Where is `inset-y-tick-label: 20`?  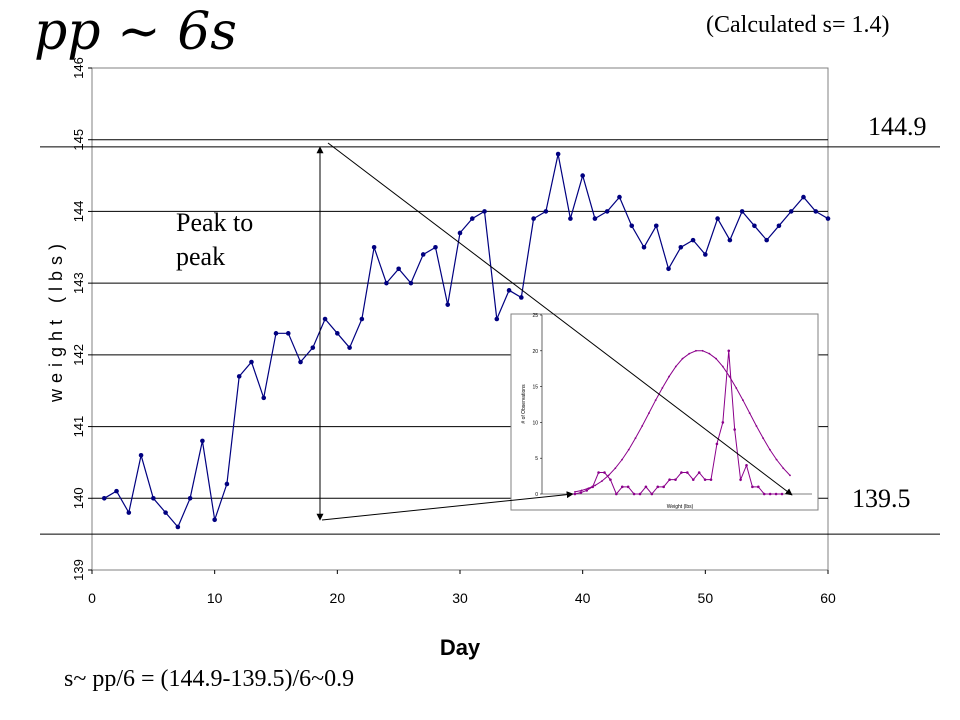 inset-y-tick-label: 20 is located at coordinates (535, 352).